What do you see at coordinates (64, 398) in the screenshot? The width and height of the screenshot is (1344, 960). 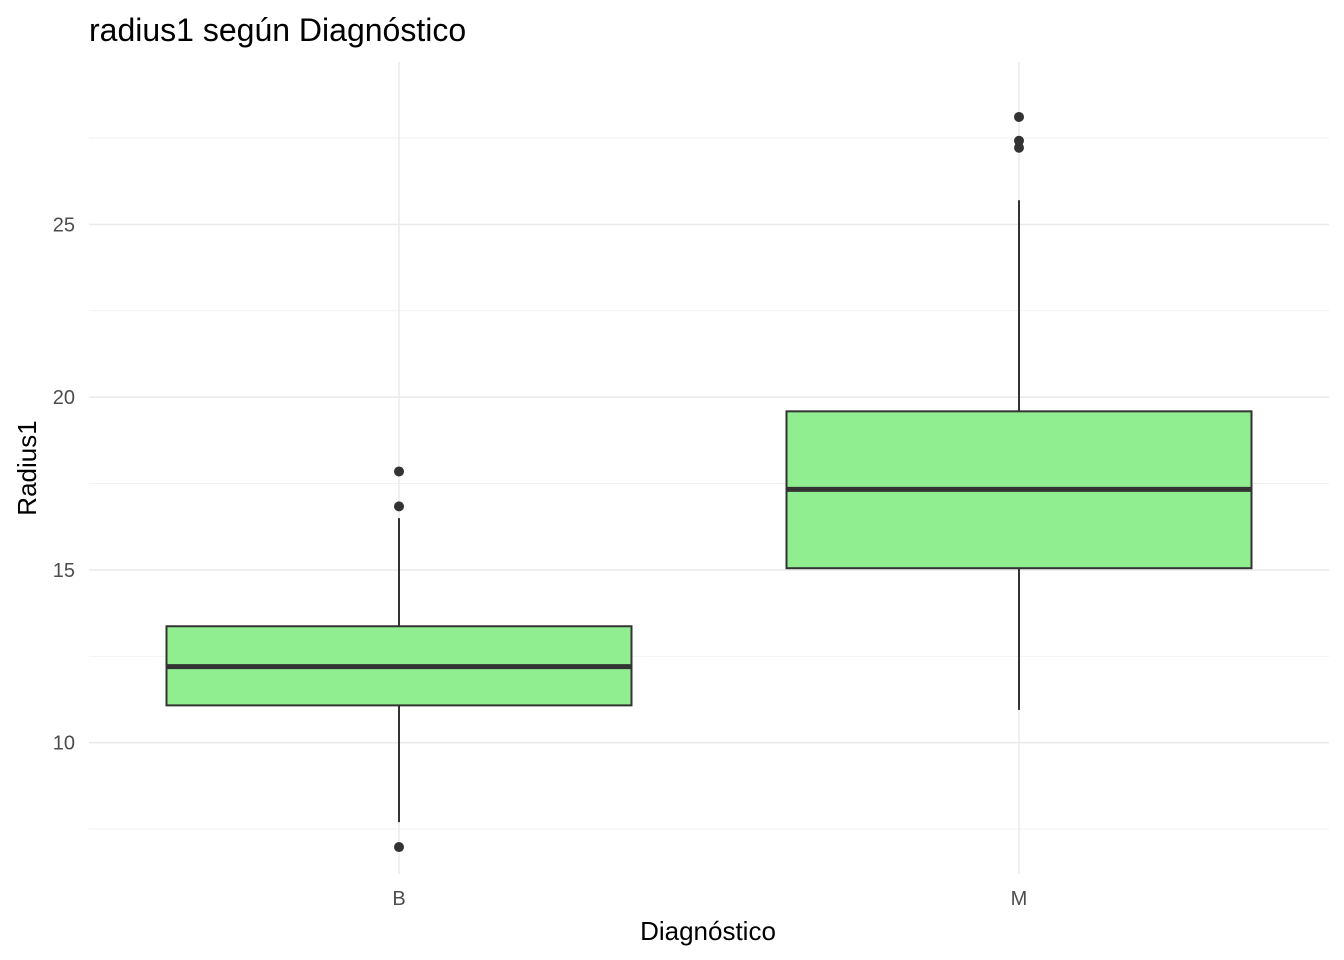 I see `y-tick-label: 20` at bounding box center [64, 398].